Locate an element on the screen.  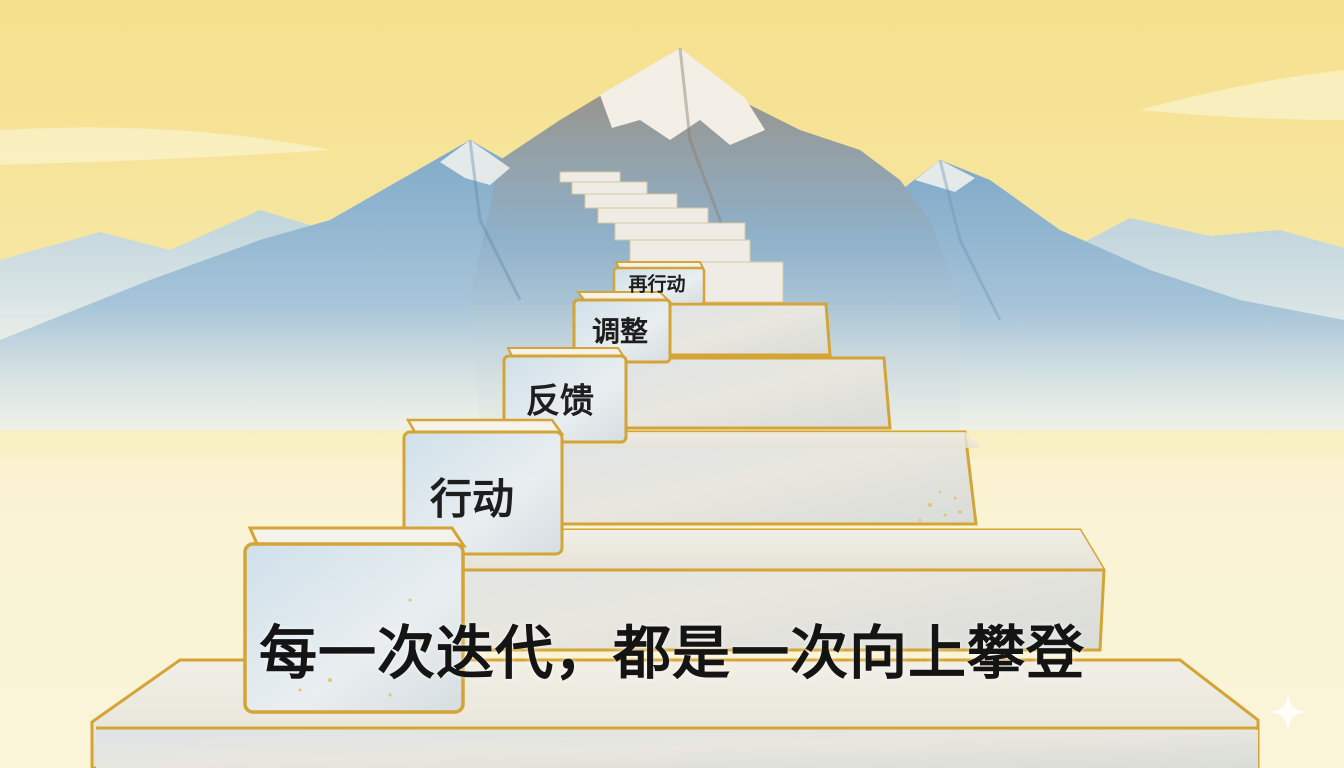
step-label-act-again: 再行动 is located at coordinates (657, 284).